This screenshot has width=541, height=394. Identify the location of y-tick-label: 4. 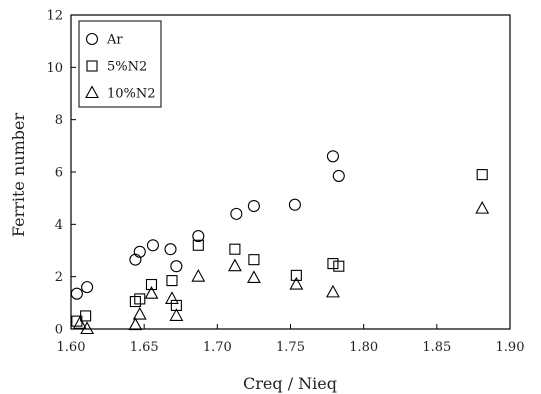
(59, 225).